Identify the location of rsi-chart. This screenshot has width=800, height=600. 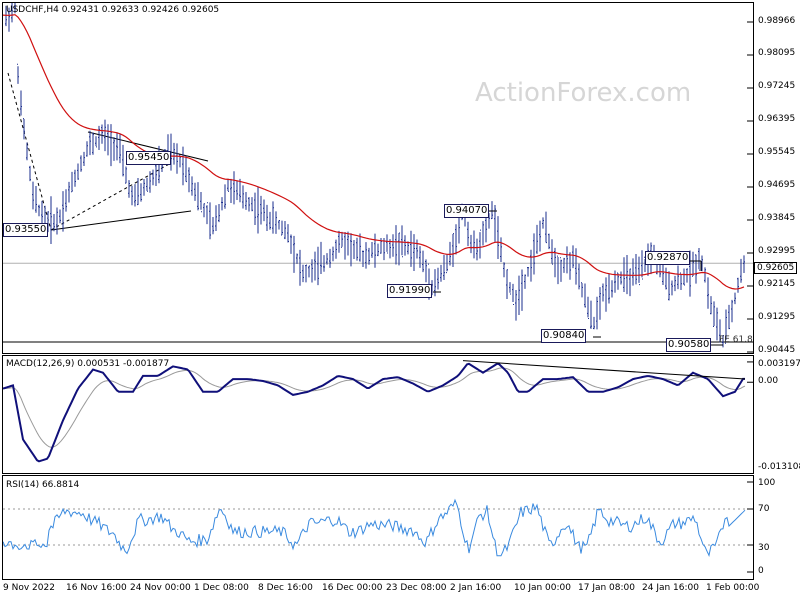
(378, 527).